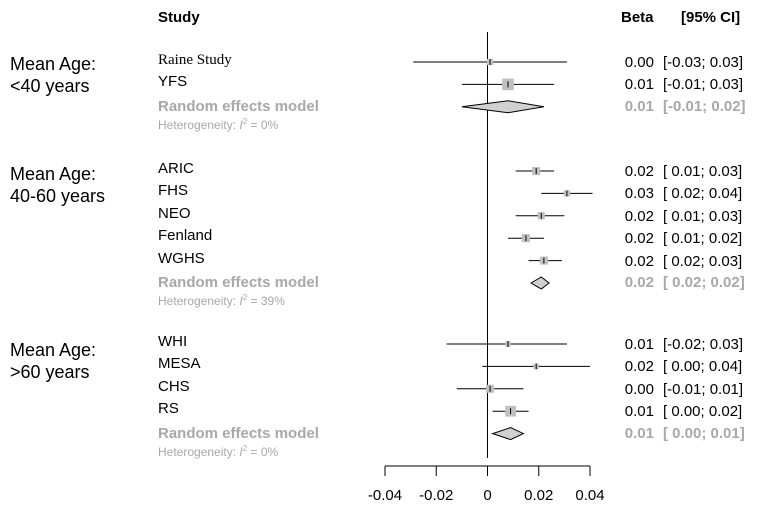  What do you see at coordinates (53, 75) in the screenshot?
I see `group-label: Mean Age: <40 years` at bounding box center [53, 75].